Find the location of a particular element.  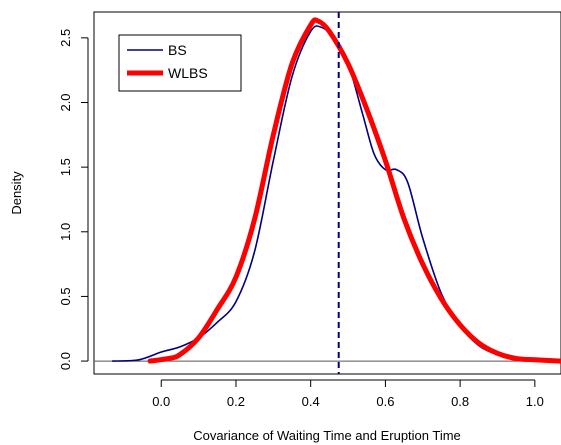

x-tick-label: 0.0 is located at coordinates (161, 401).